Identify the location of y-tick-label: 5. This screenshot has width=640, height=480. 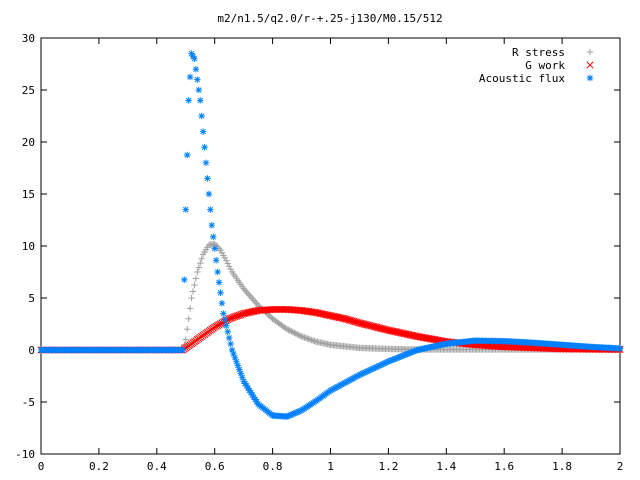
(31, 298).